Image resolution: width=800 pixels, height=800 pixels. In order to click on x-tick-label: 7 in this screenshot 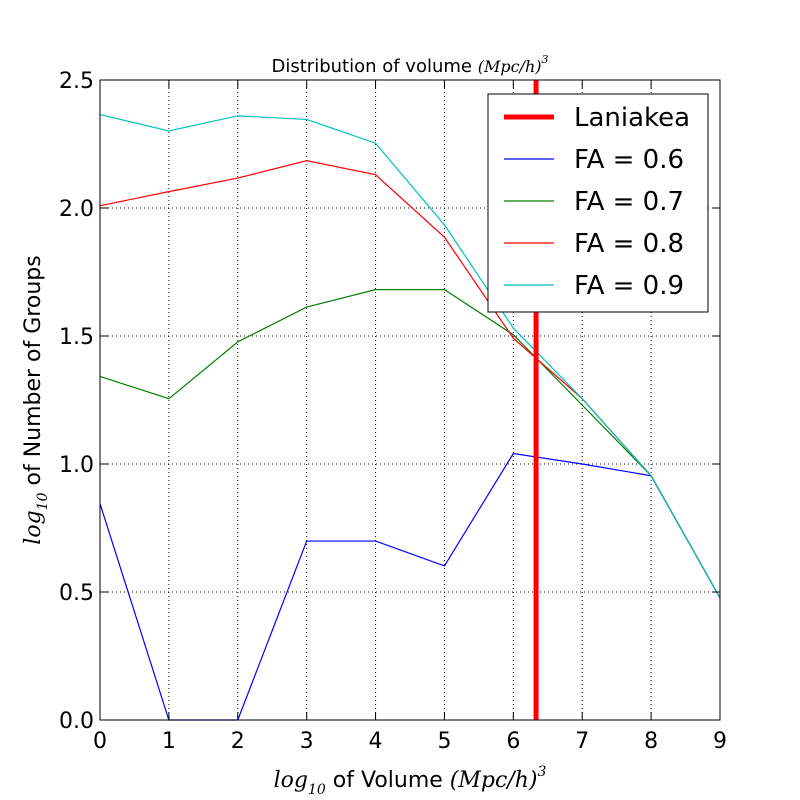, I will do `click(582, 741)`.